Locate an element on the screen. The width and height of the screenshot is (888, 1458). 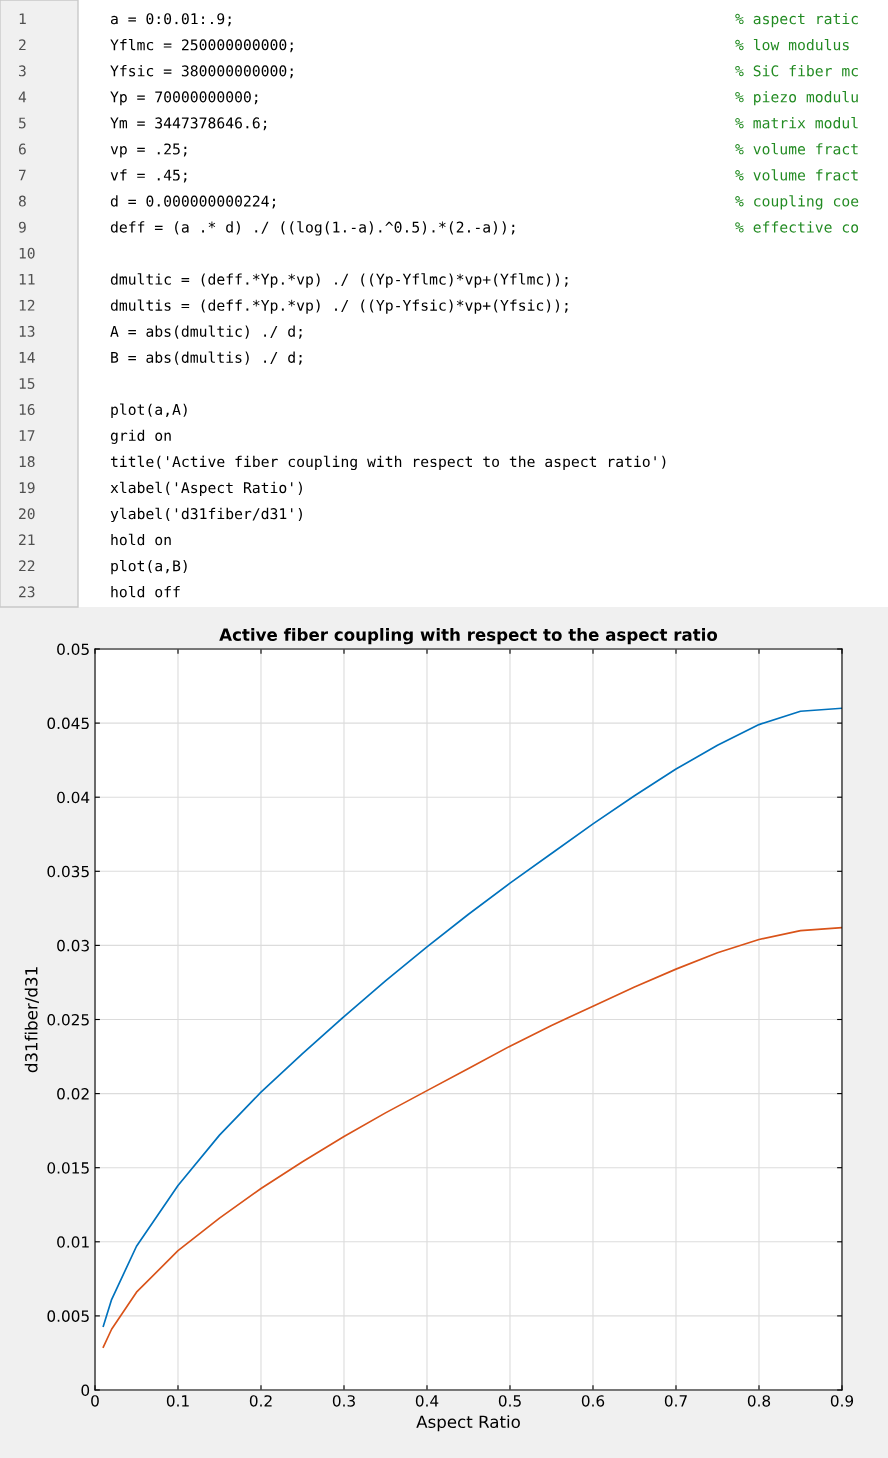
chart-title: Active fiber coupling with respect to the aspect ratio is located at coordinates (468, 636).